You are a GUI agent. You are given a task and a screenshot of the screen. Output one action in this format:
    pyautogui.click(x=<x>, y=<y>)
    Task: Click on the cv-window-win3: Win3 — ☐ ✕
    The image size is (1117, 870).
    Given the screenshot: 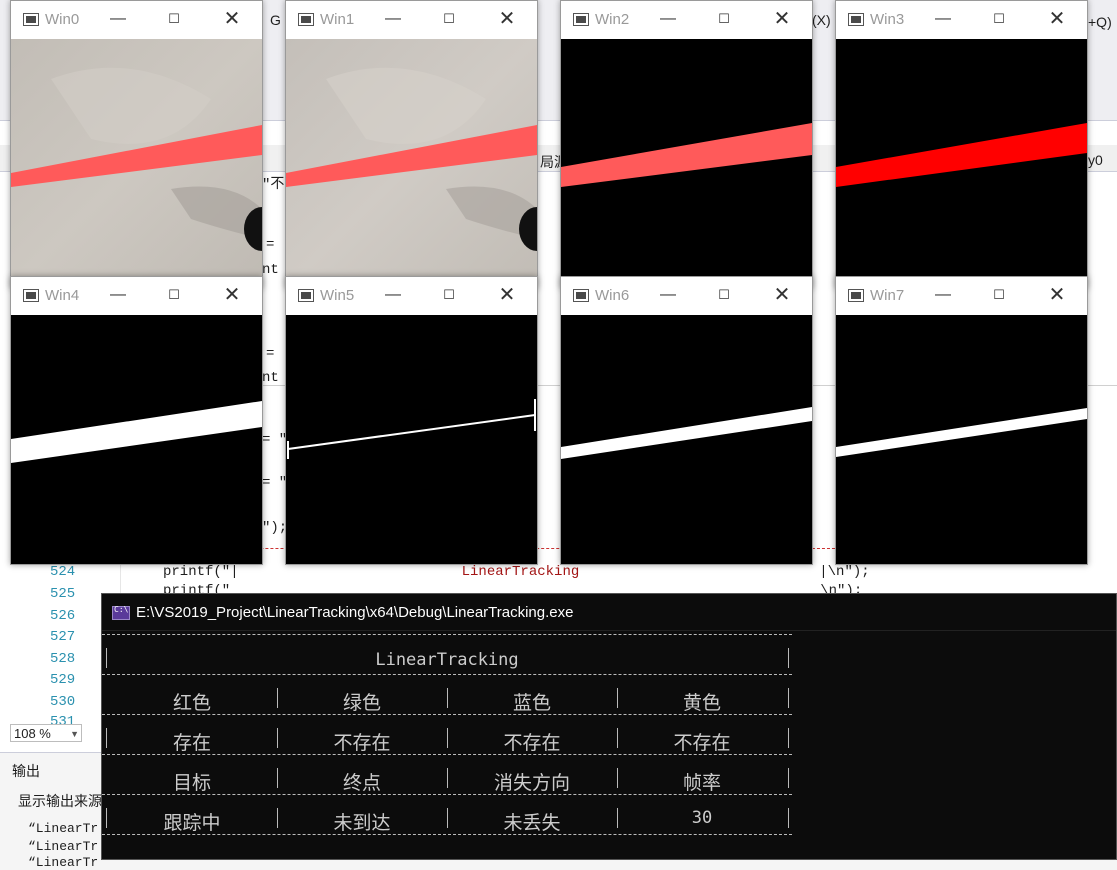 What is the action you would take?
    pyautogui.click(x=961, y=144)
    